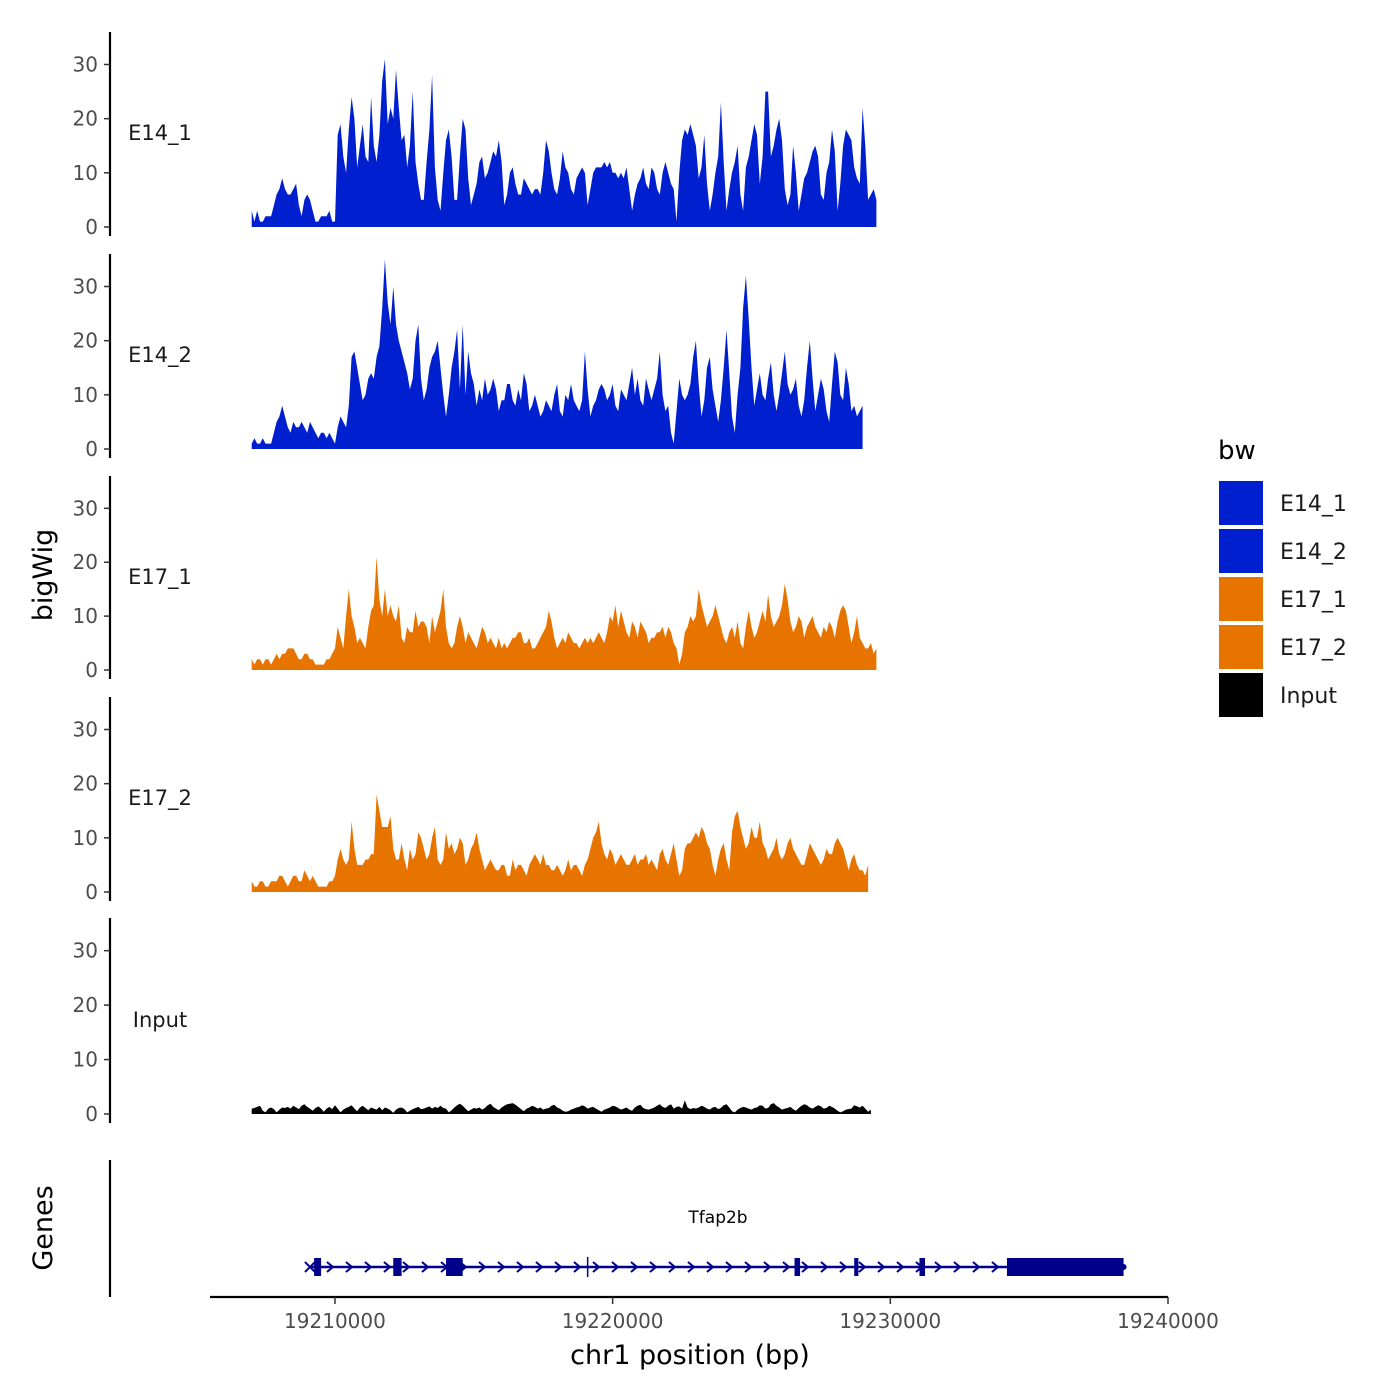 The height and width of the screenshot is (1400, 1400). What do you see at coordinates (717, 1218) in the screenshot?
I see `gene-label: Tfap2b` at bounding box center [717, 1218].